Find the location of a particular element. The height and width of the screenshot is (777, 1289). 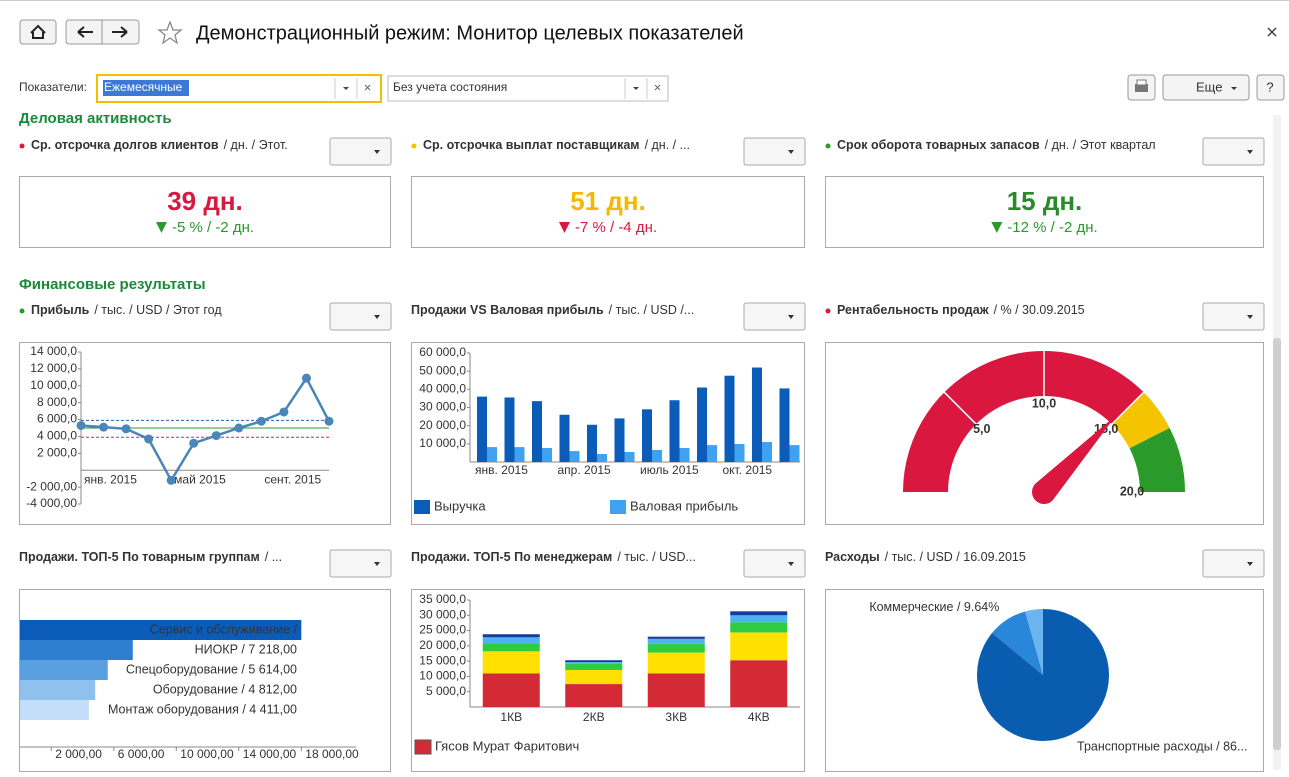

y-tick-label: 12 000,0 is located at coordinates (53, 368).